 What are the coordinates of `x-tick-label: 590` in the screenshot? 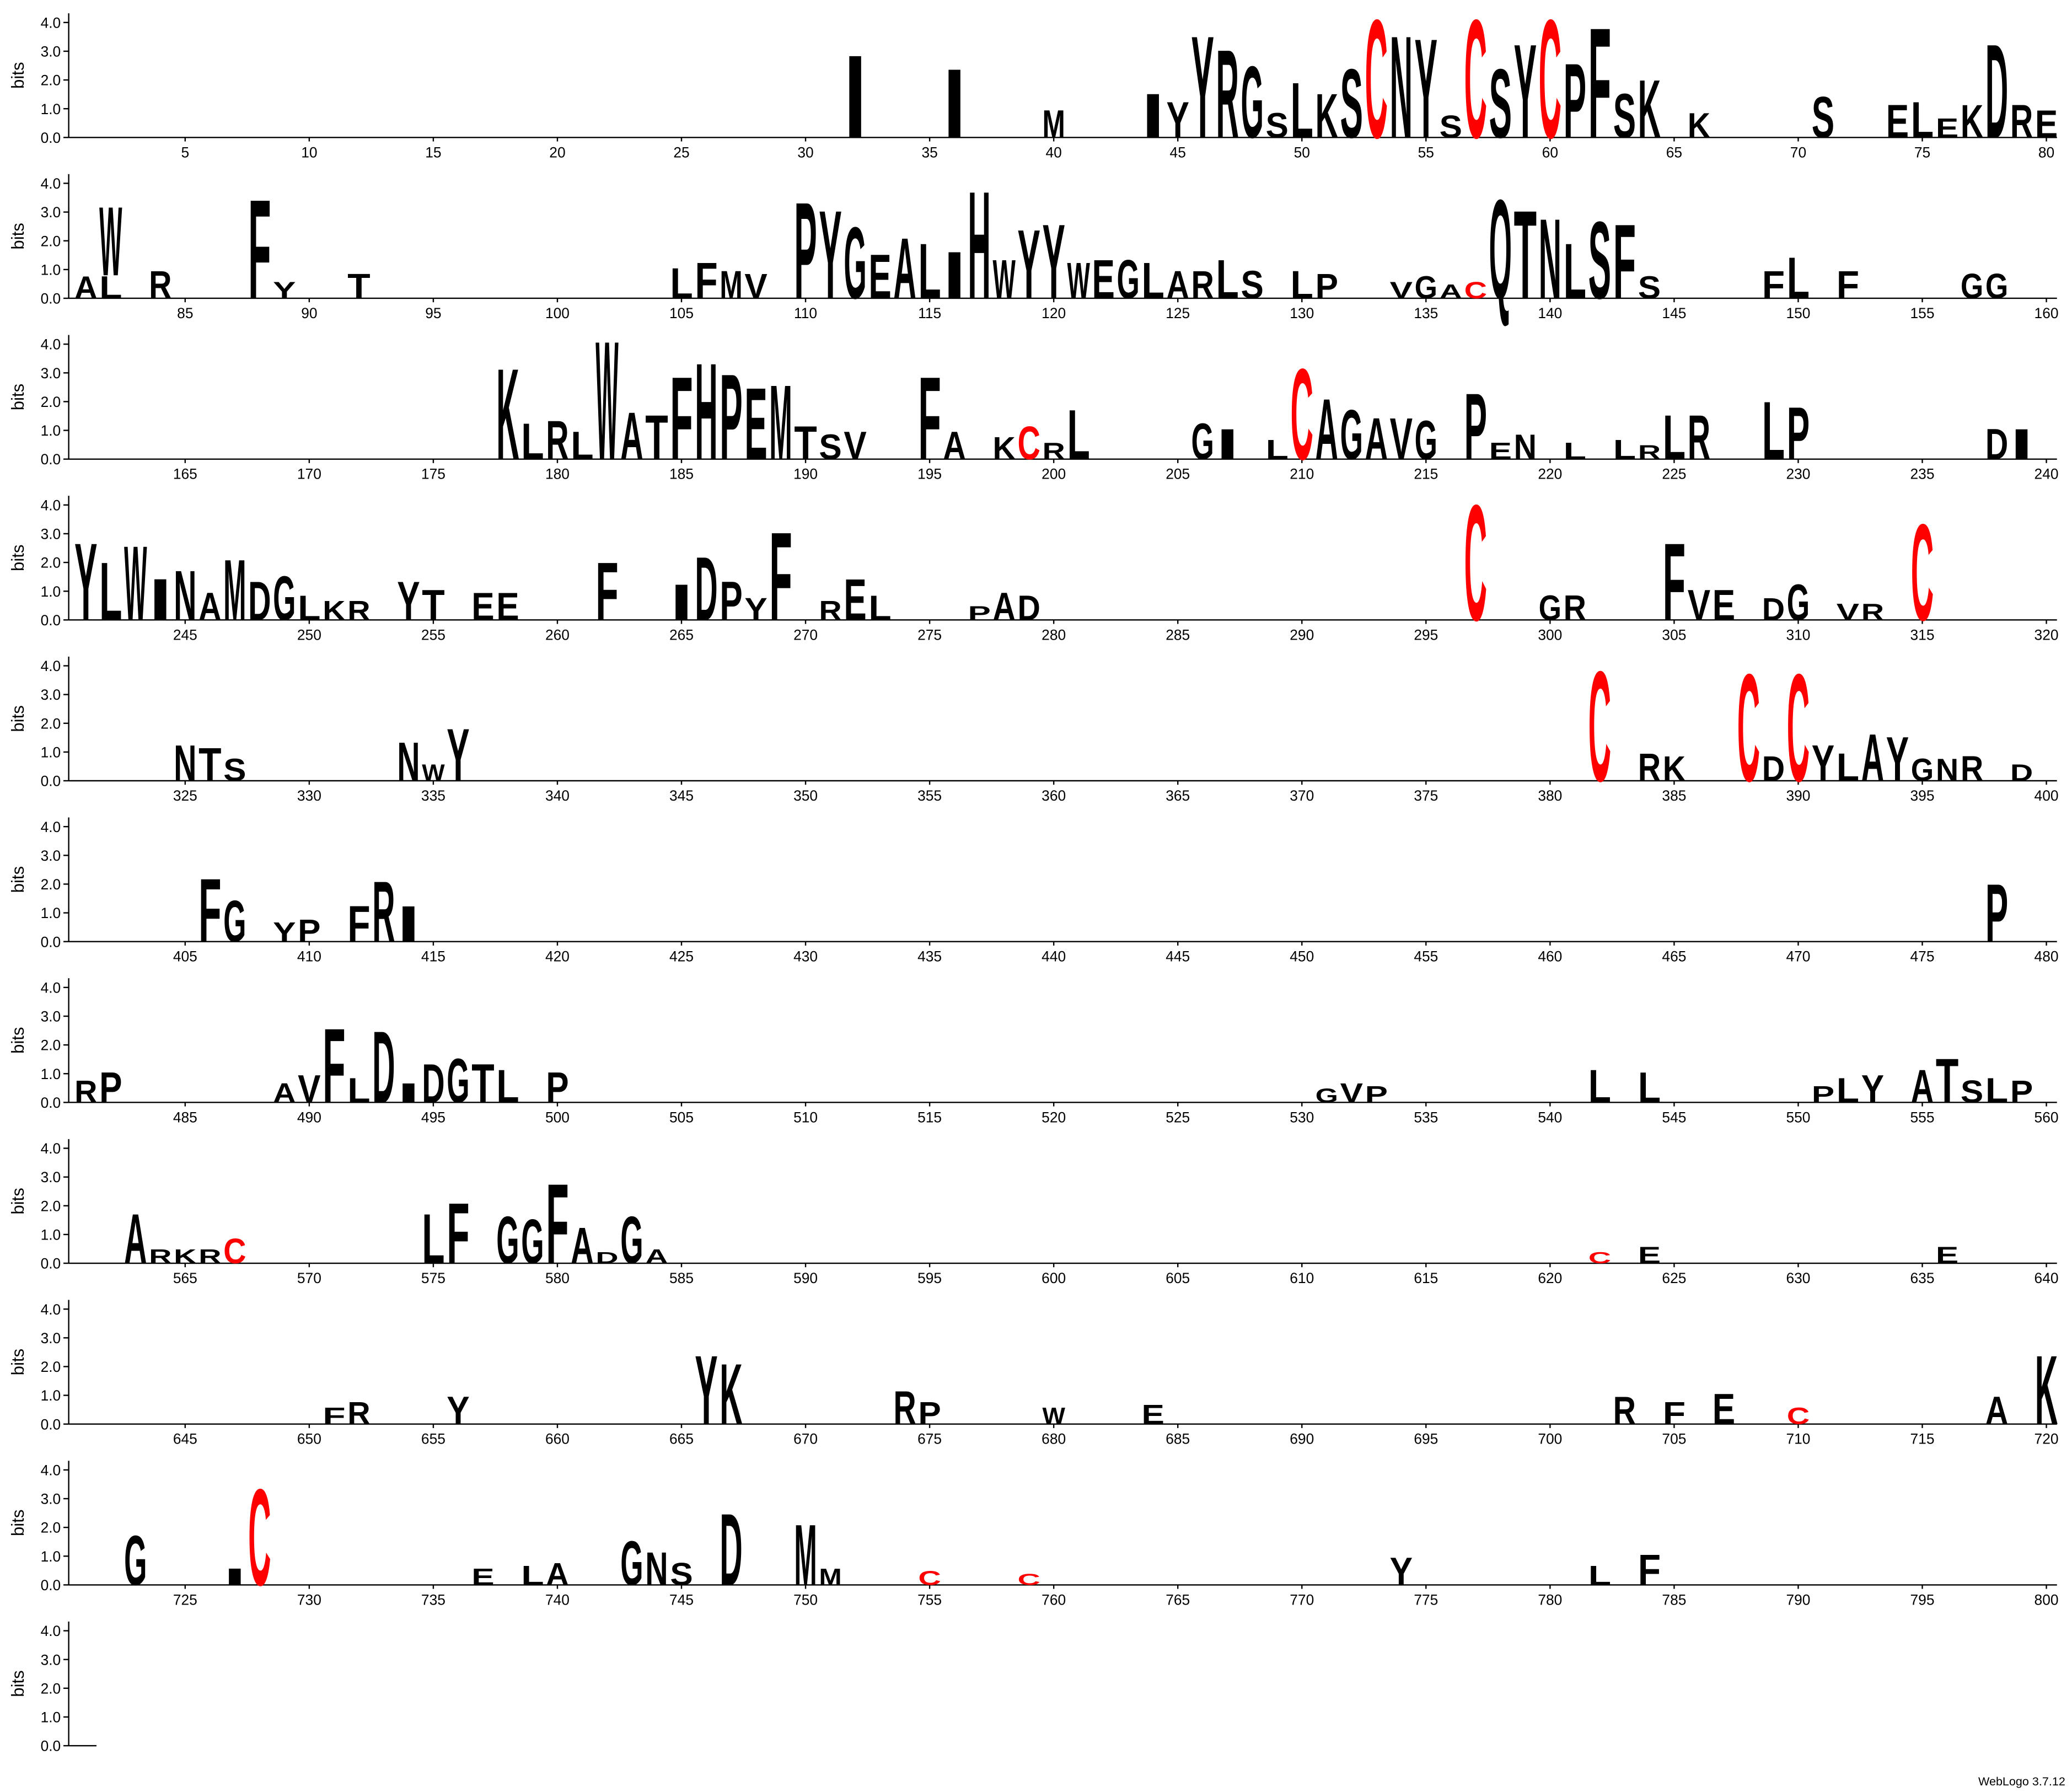 It's located at (805, 1278).